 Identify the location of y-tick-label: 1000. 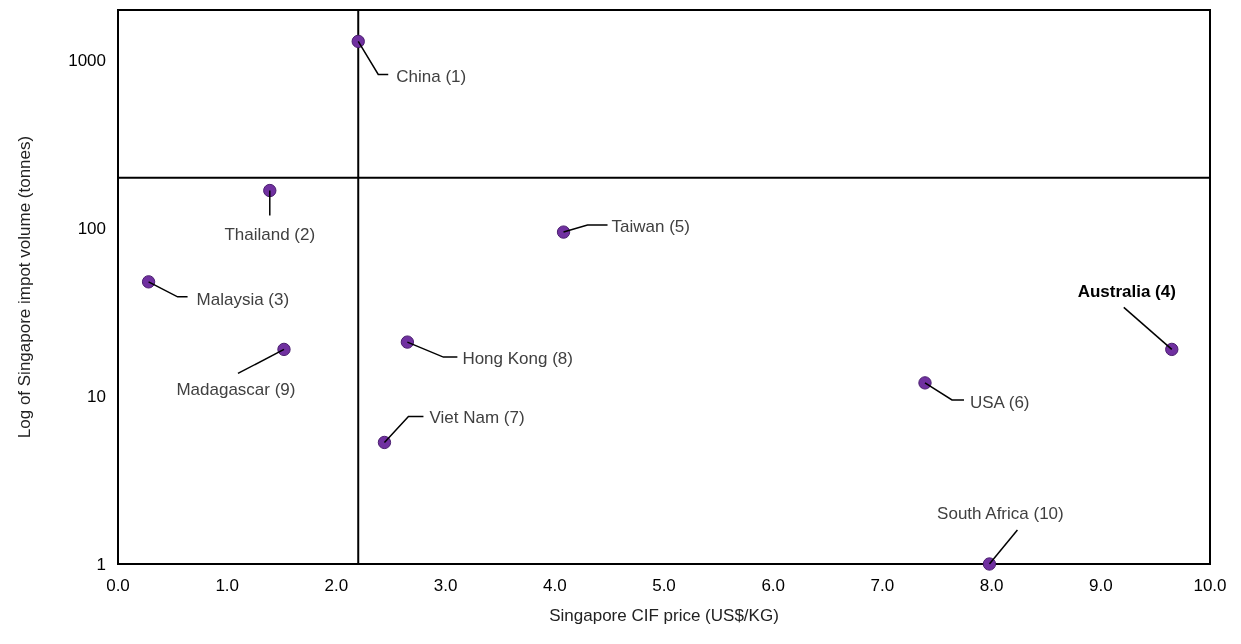
(87, 61).